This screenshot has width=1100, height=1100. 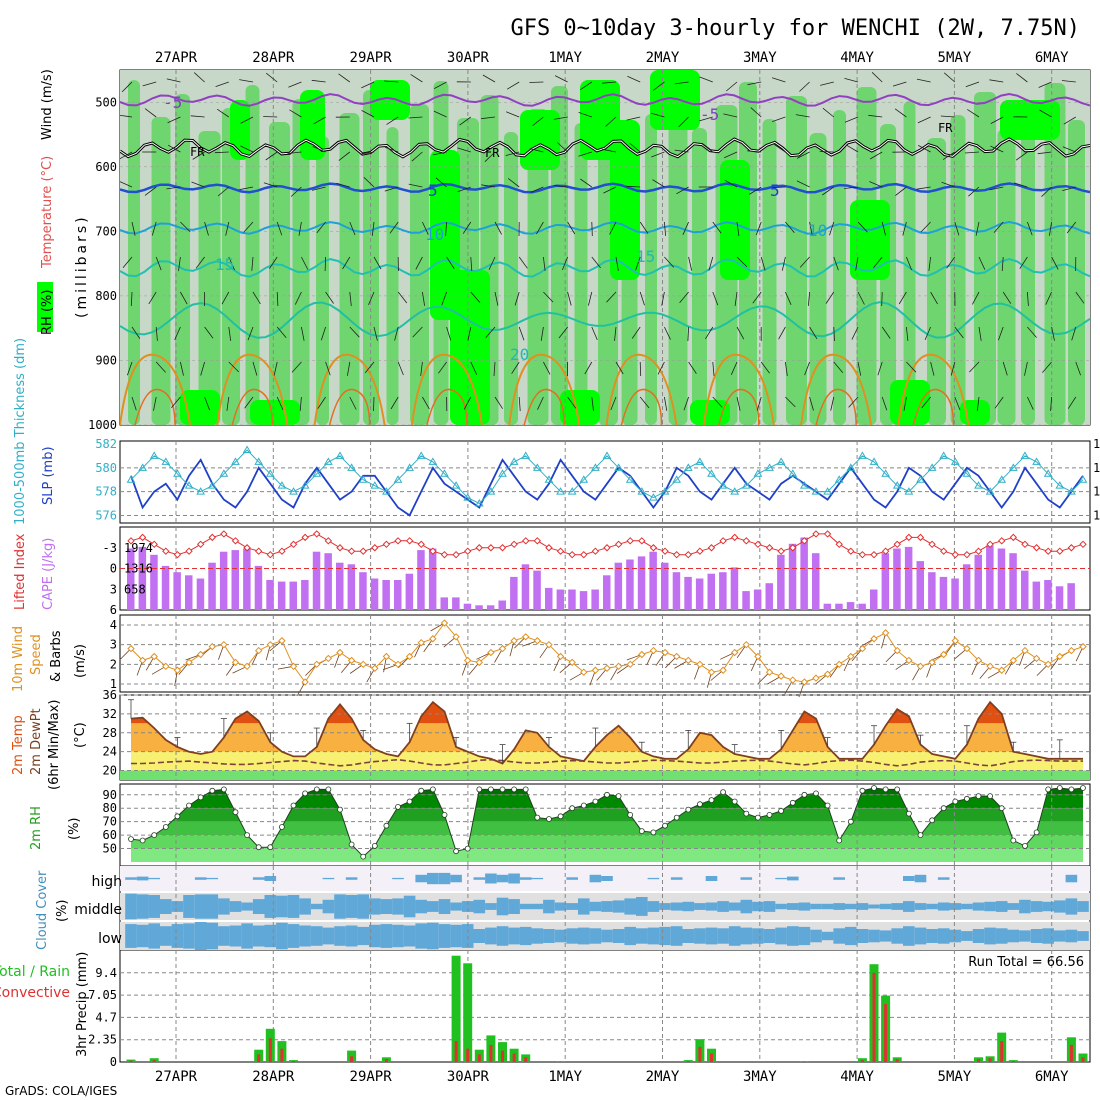 What do you see at coordinates (113, 1062) in the screenshot?
I see `precip-tick-0: 0` at bounding box center [113, 1062].